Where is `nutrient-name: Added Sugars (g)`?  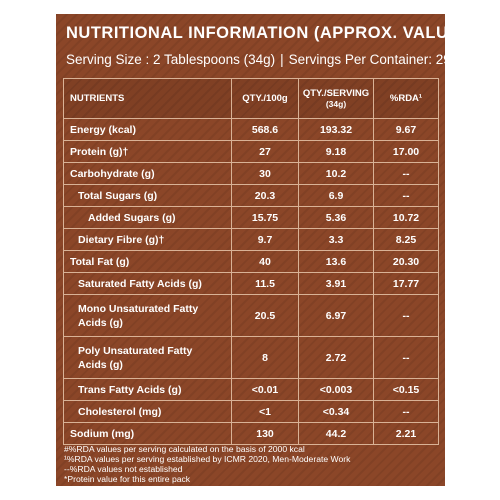
nutrient-name: Added Sugars (g) is located at coordinates (147, 217).